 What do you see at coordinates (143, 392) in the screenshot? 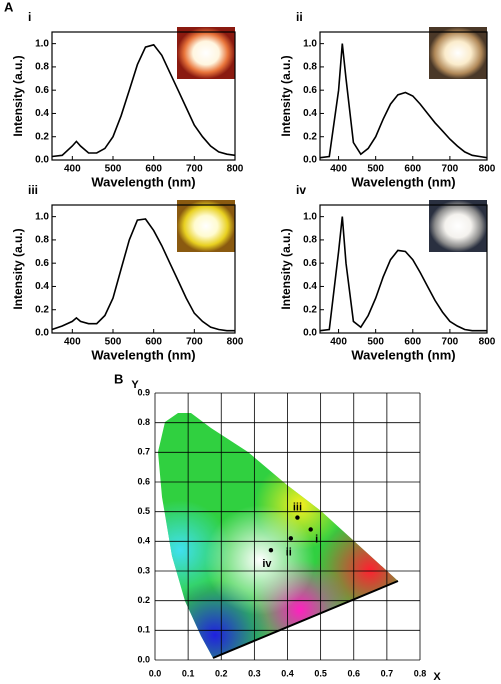
I see `y-tick-label: 0.9` at bounding box center [143, 392].